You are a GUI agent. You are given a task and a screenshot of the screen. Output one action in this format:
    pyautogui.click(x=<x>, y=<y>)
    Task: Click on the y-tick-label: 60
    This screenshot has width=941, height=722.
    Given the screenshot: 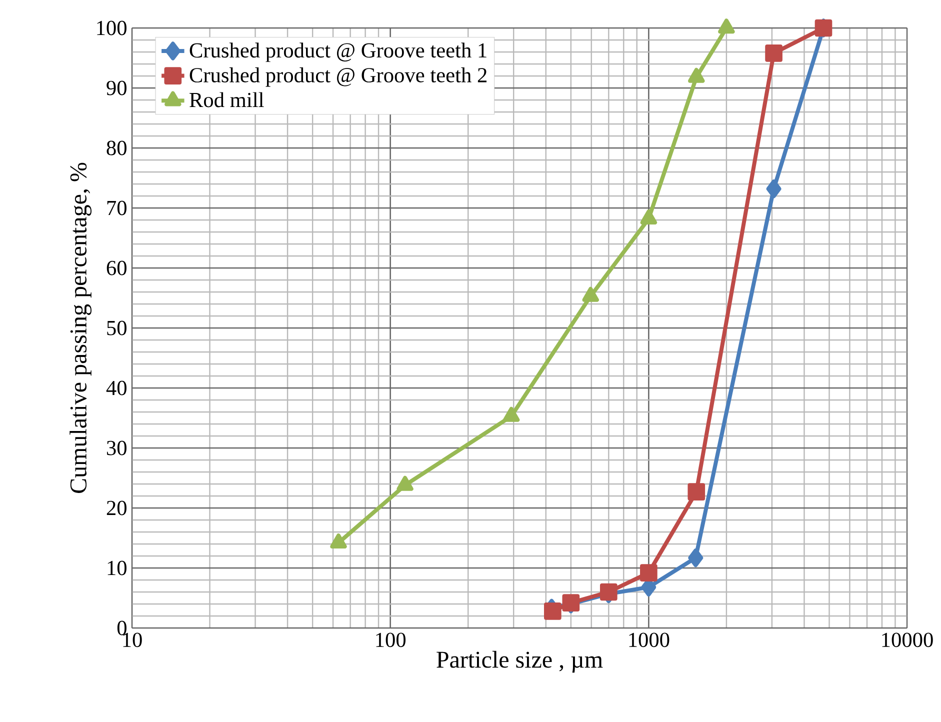 What is the action you would take?
    pyautogui.click(x=116, y=268)
    